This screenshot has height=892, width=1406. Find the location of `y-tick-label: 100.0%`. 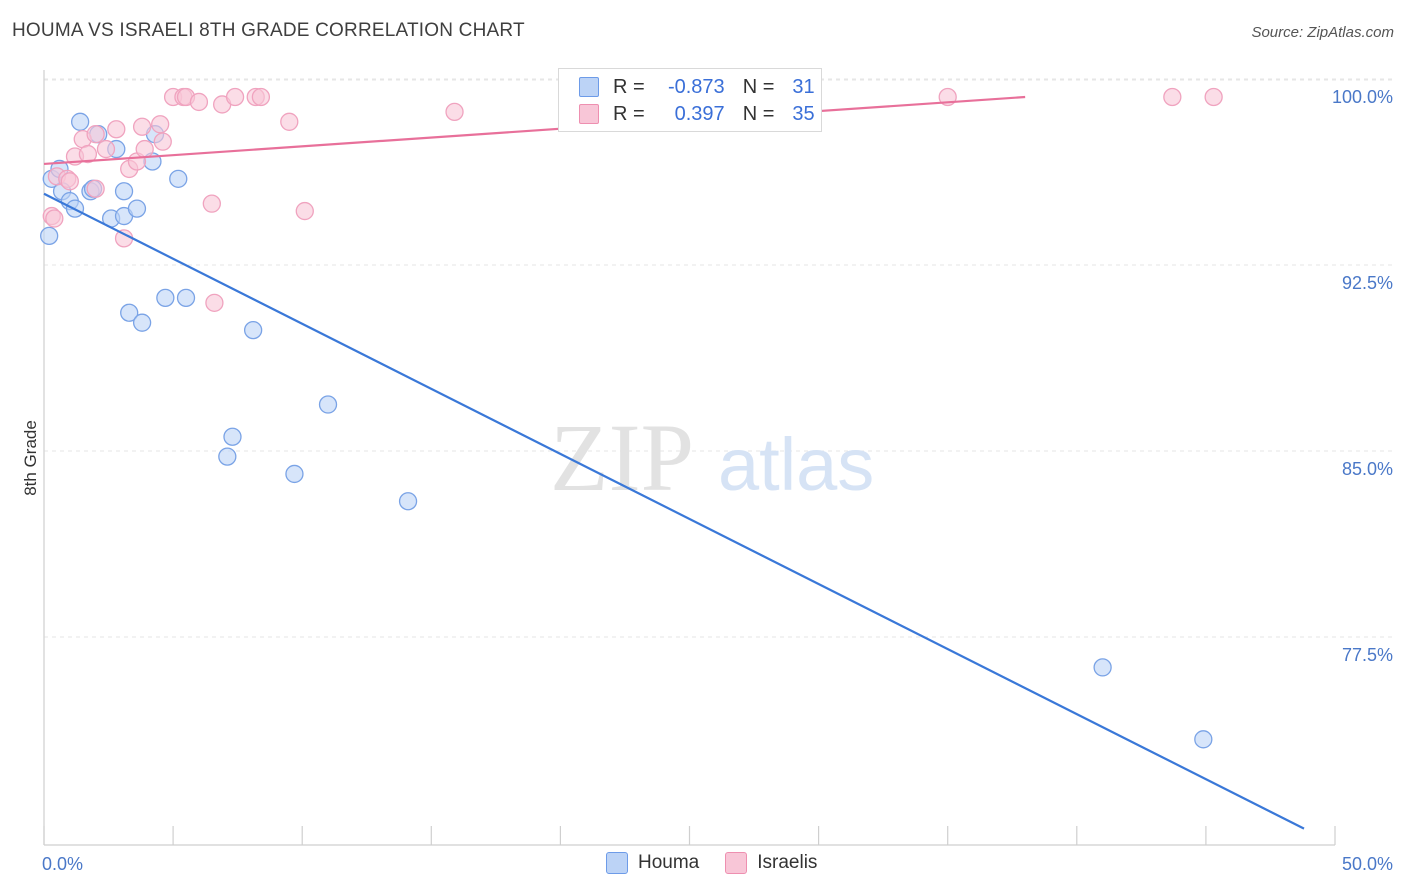

y-tick-label: 100.0% is located at coordinates (1362, 97).